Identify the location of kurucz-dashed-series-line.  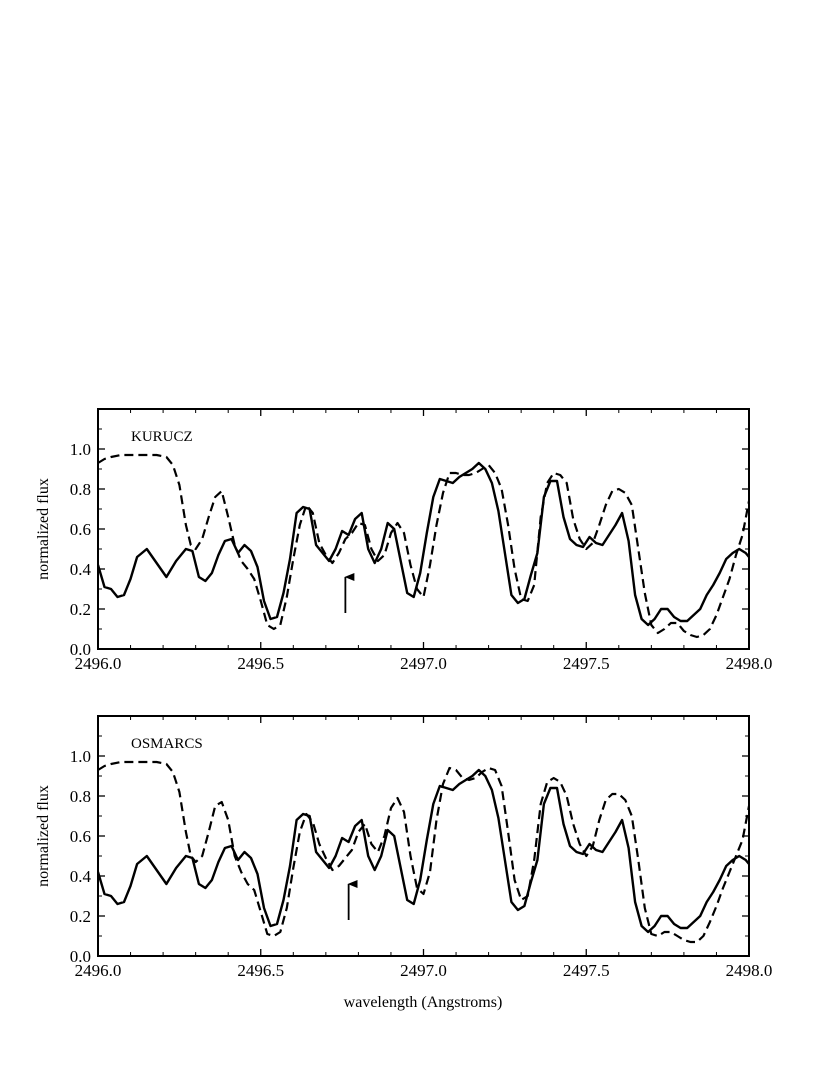
(423, 546).